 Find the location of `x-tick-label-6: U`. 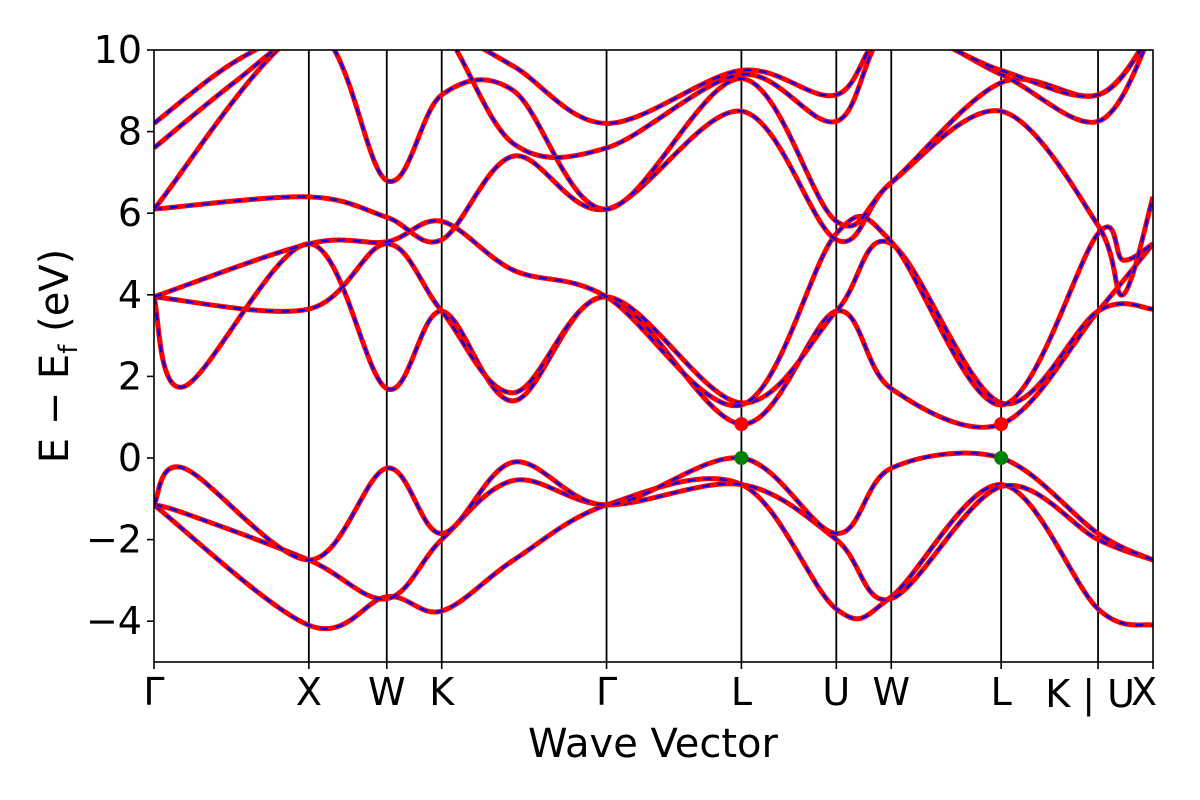

x-tick-label-6: U is located at coordinates (836, 692).